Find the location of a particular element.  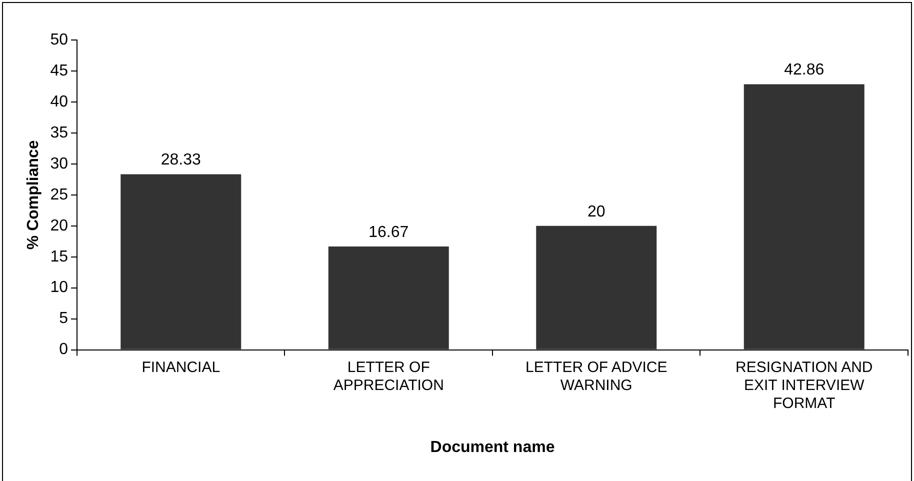

data-label: 20 is located at coordinates (596, 211).